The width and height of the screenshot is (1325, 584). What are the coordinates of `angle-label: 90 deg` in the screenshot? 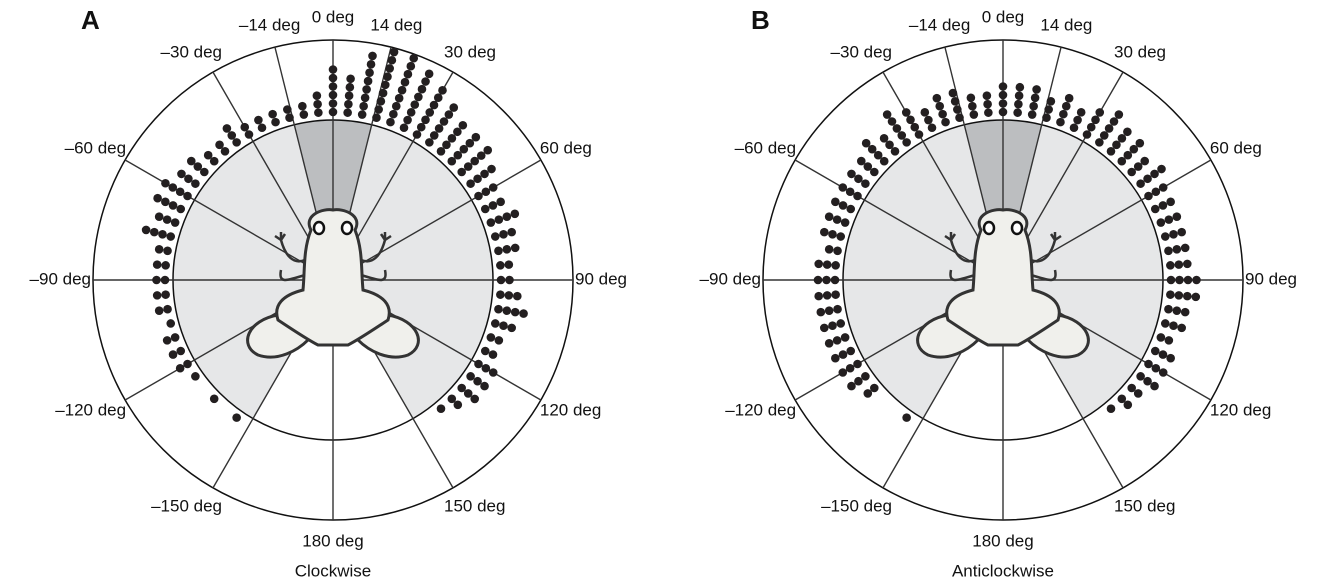 It's located at (601, 278).